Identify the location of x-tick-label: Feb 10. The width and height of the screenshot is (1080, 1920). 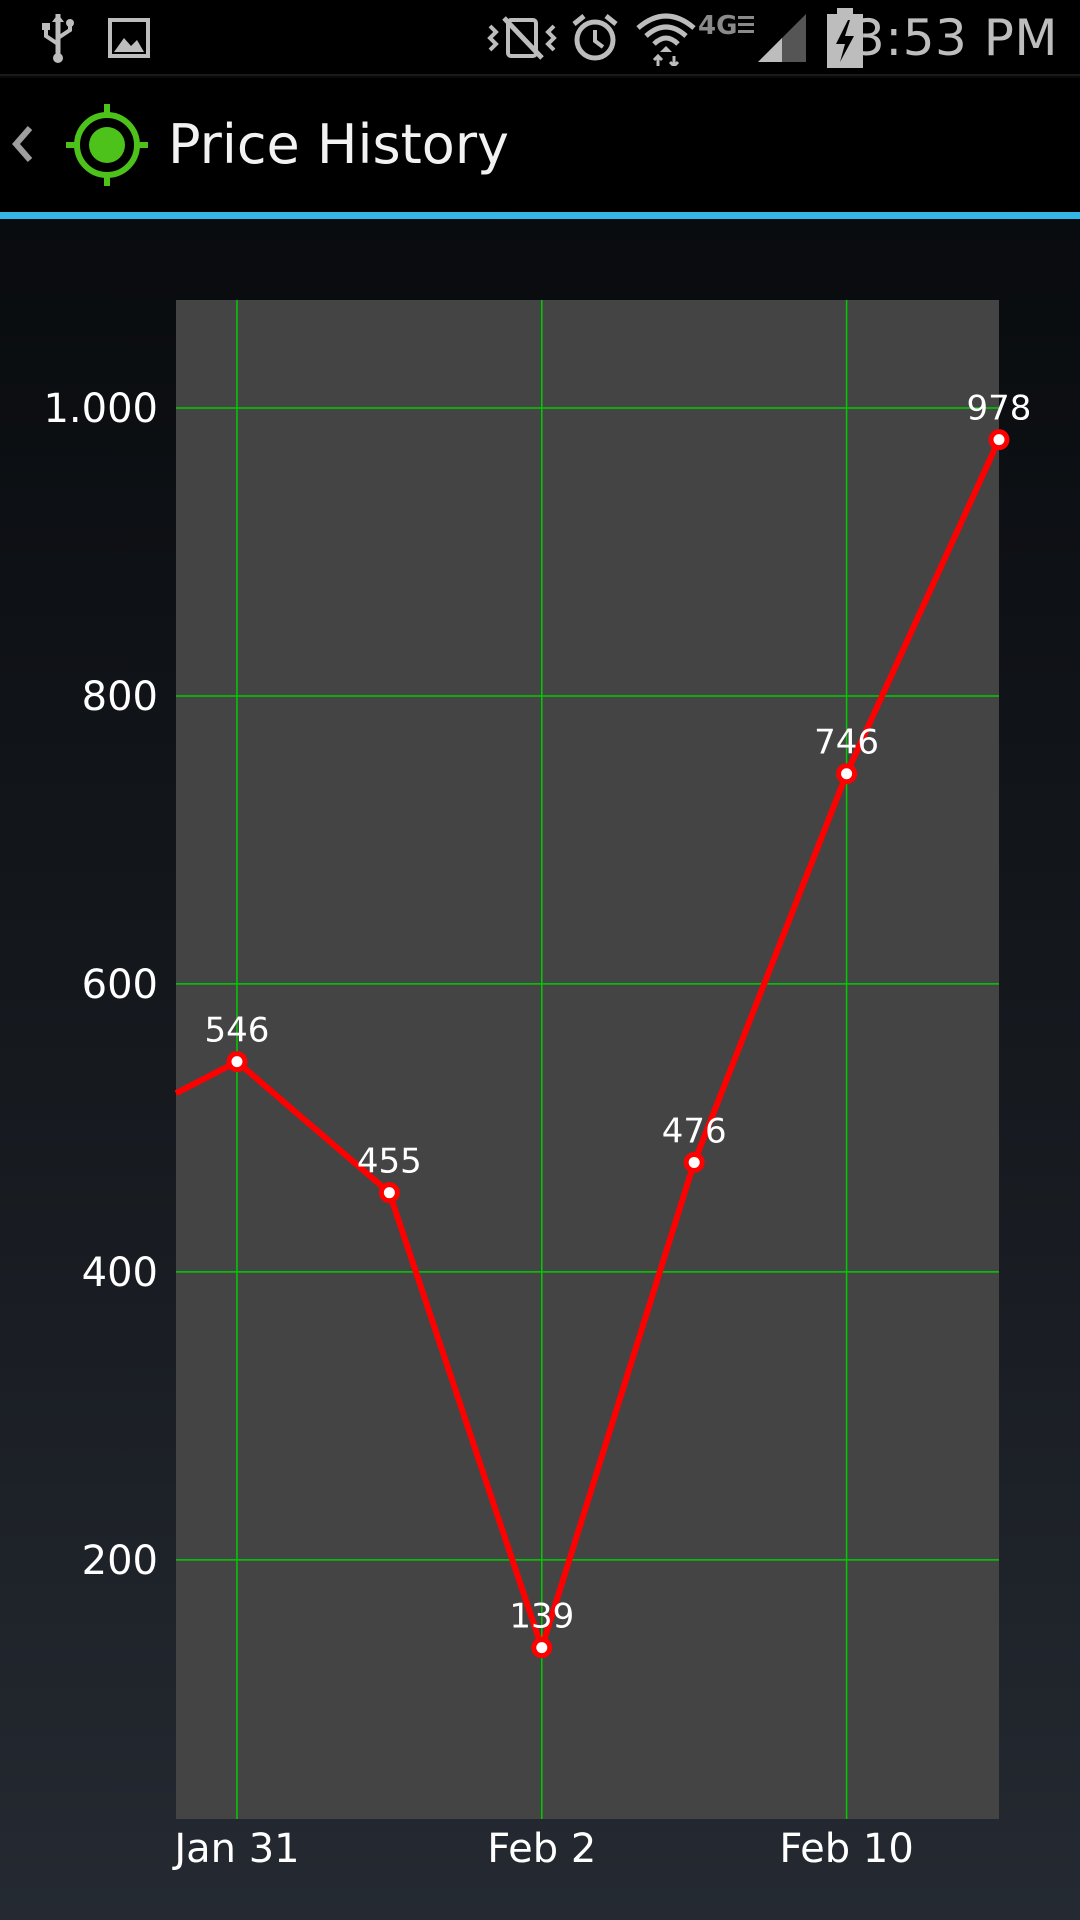
(846, 1849).